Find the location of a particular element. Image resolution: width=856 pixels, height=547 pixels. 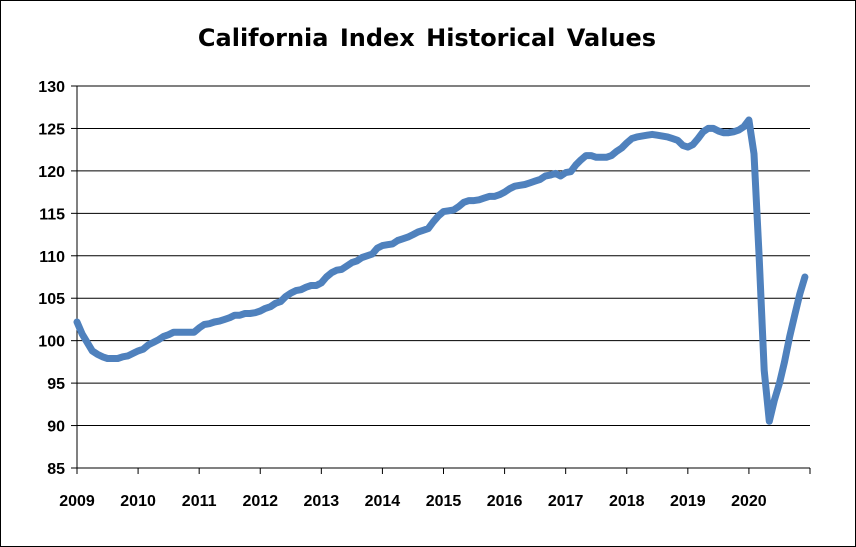

x-tick-label: 2016 is located at coordinates (505, 501).